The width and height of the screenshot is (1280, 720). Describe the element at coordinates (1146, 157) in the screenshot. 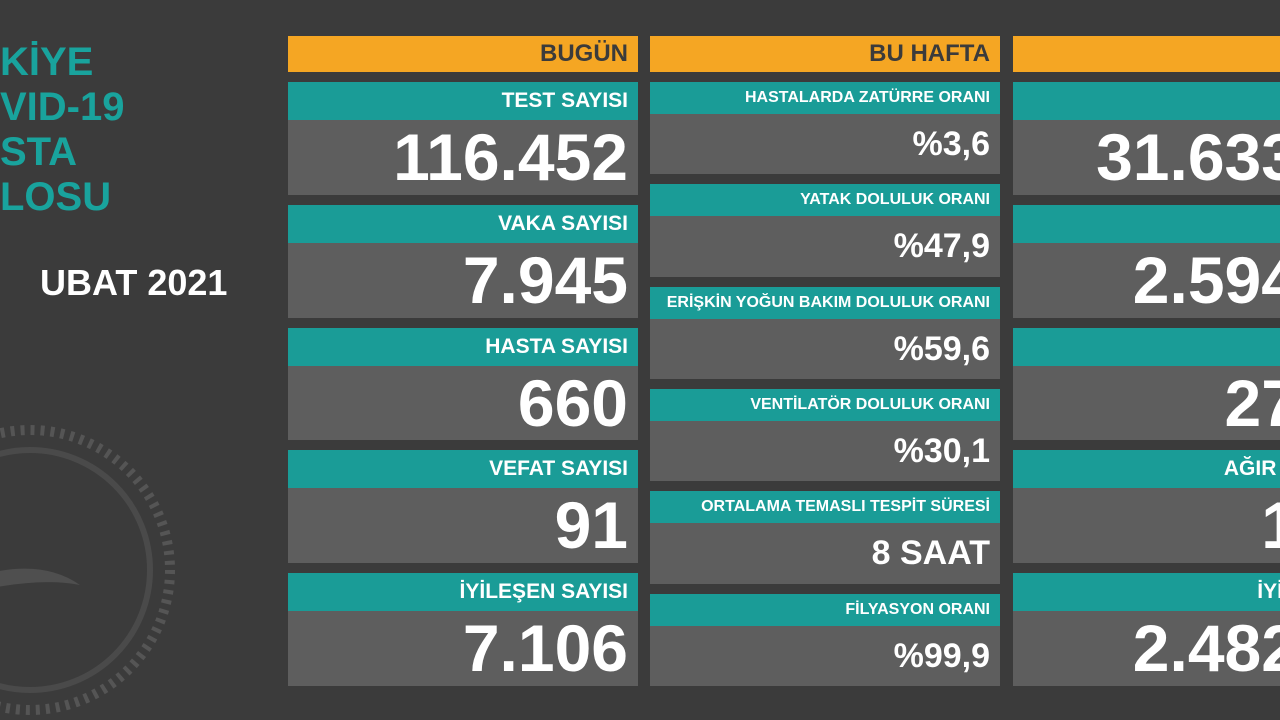

I see `card-value: 31.633.1` at that location.